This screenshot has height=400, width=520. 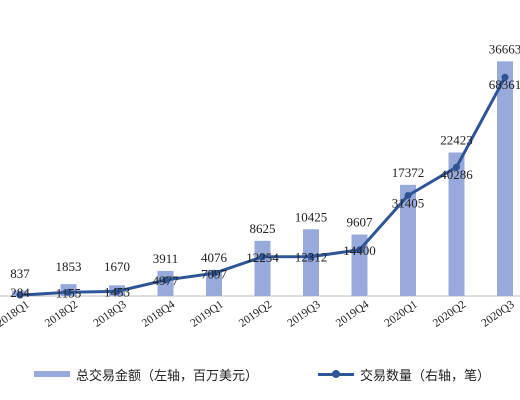 I want to click on line-point-2020Q1, so click(x=408, y=196).